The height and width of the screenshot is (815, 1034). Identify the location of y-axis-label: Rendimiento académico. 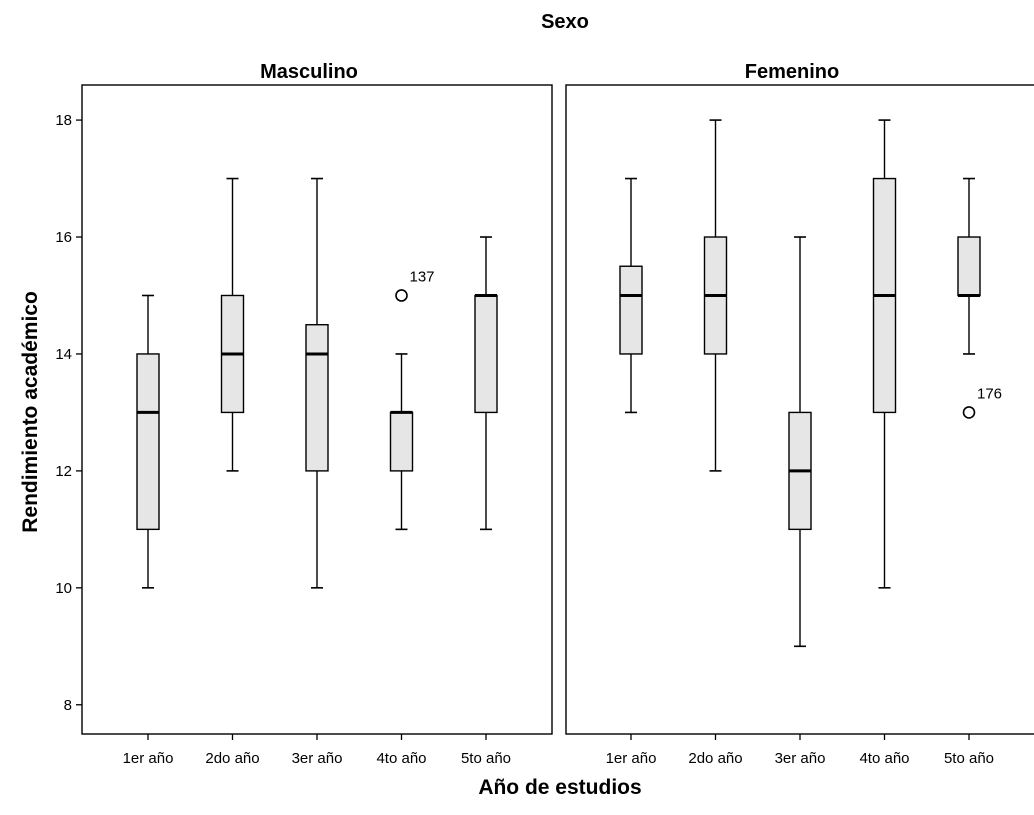
(30, 412).